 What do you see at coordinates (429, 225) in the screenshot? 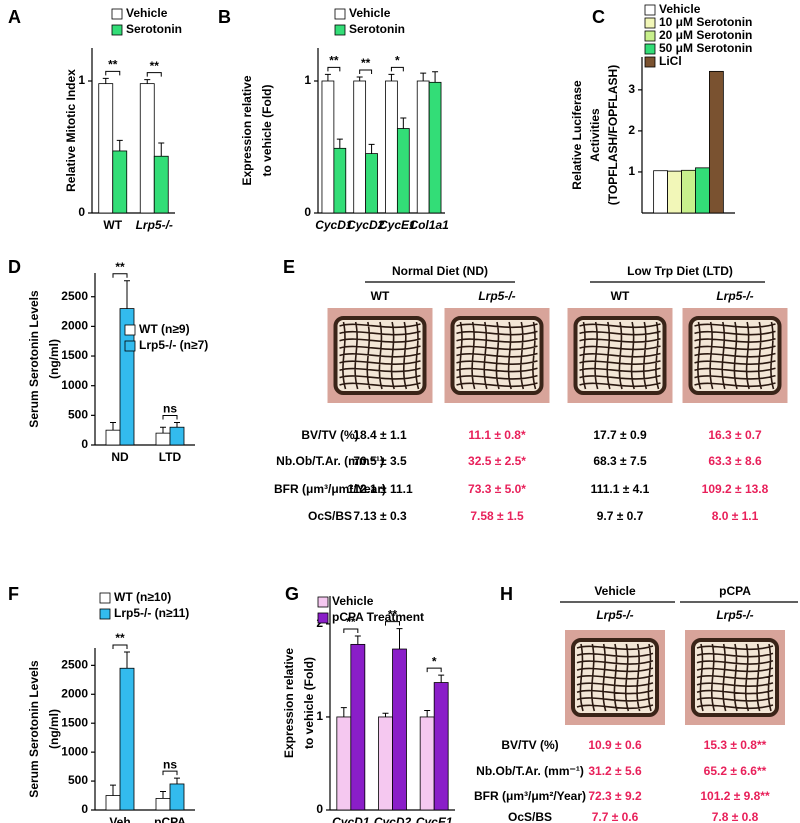
I see `x-tick-label: Col1a1` at bounding box center [429, 225].